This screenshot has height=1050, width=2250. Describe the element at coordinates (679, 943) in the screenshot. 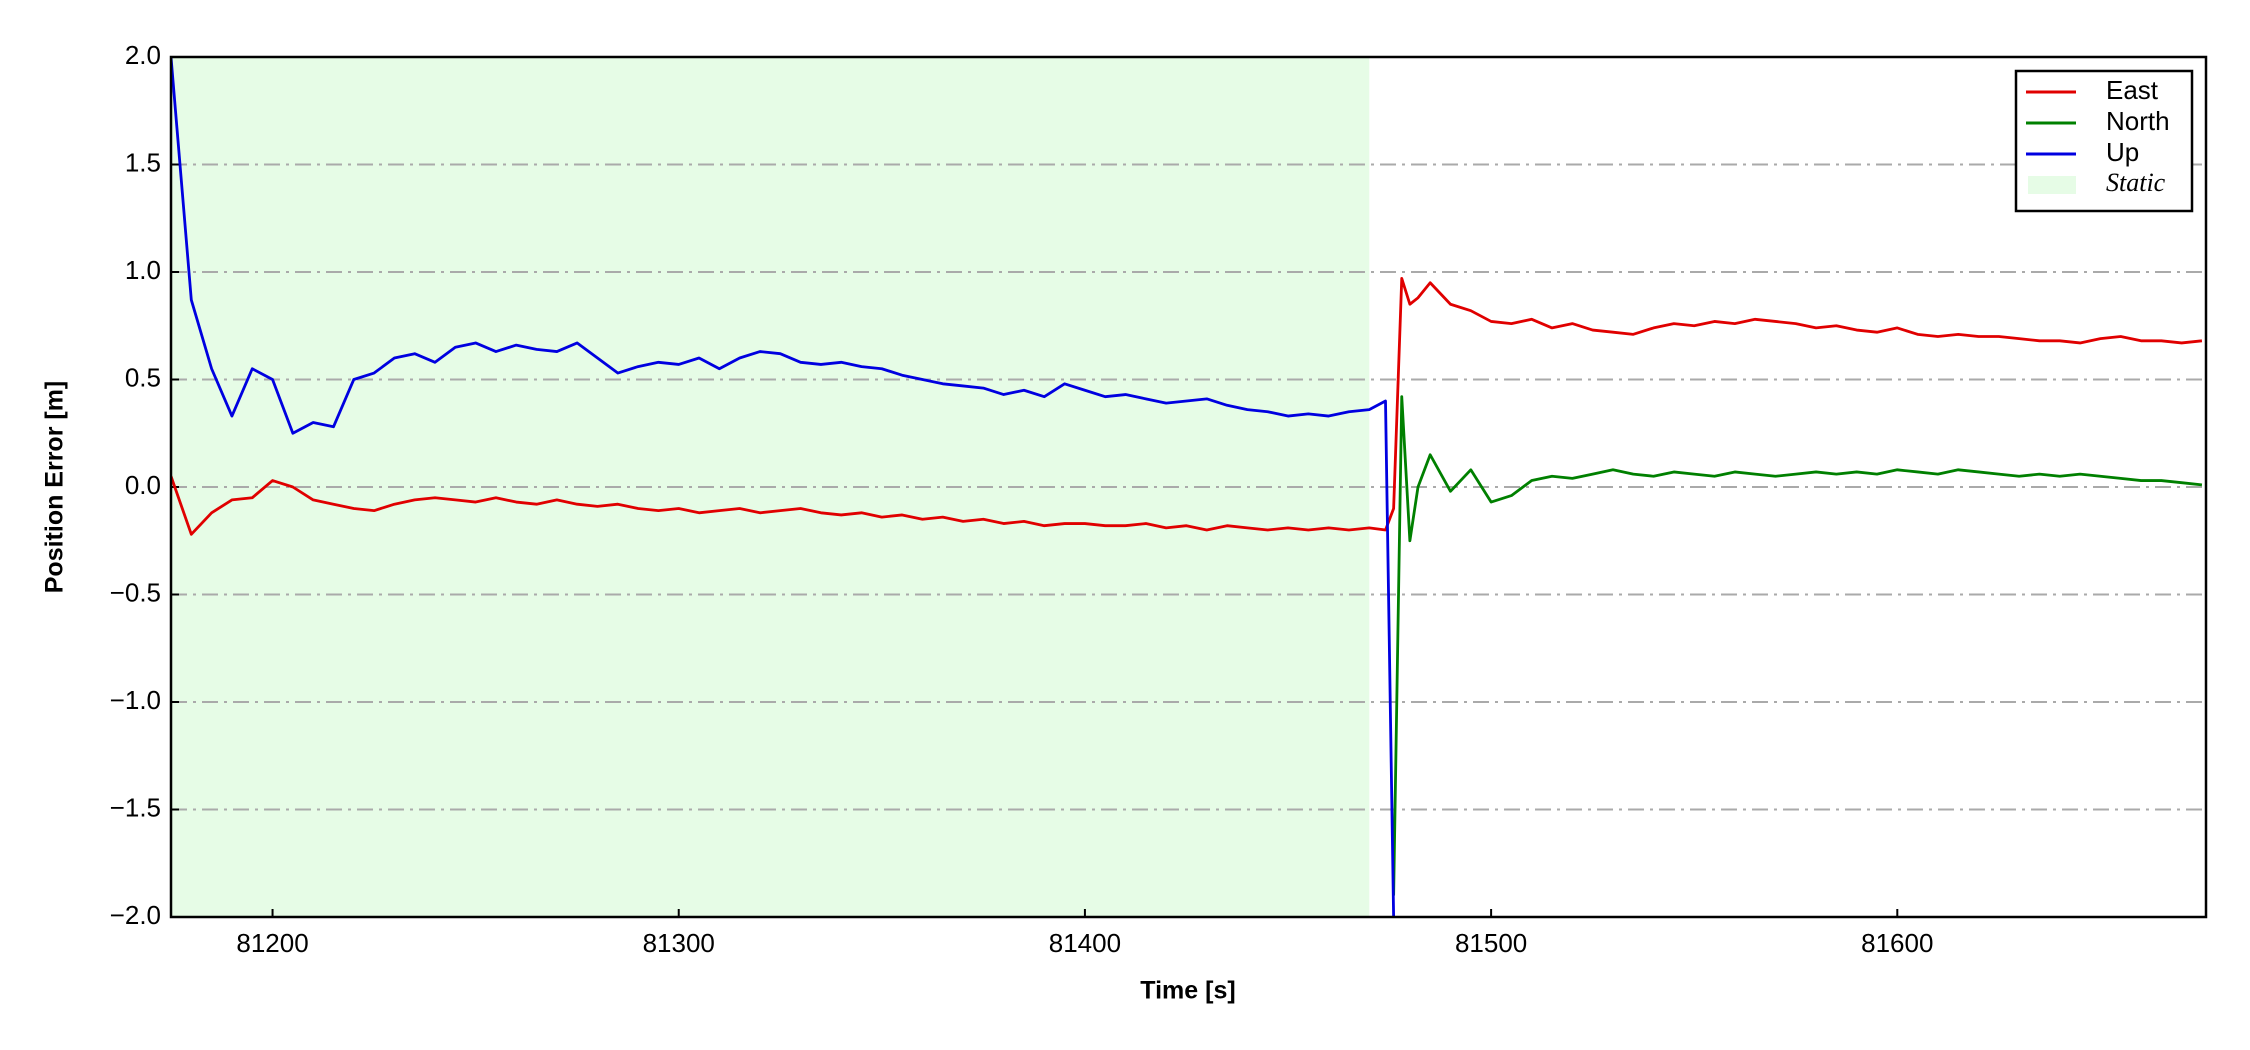

I see `x-tick-label: 81300` at that location.